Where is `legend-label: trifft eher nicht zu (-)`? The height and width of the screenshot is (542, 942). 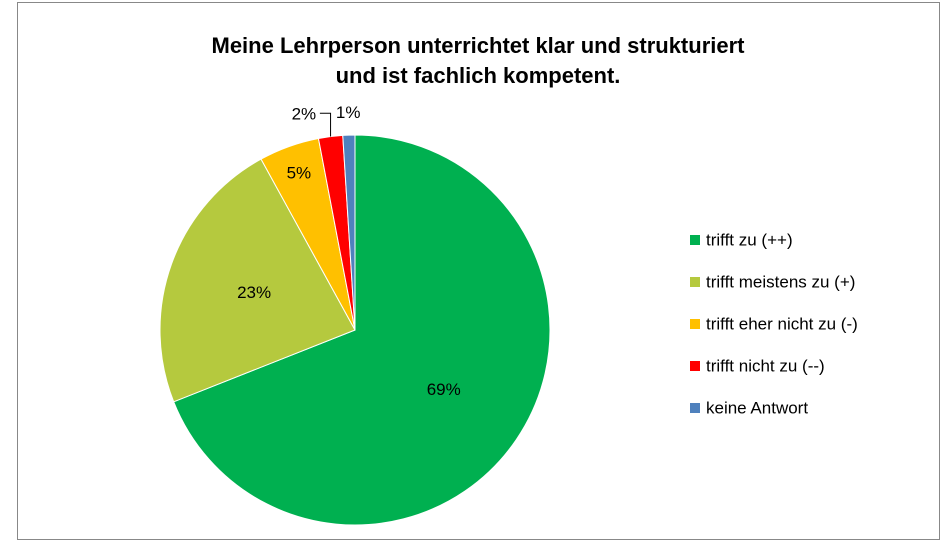
legend-label: trifft eher nicht zu (-) is located at coordinates (782, 323).